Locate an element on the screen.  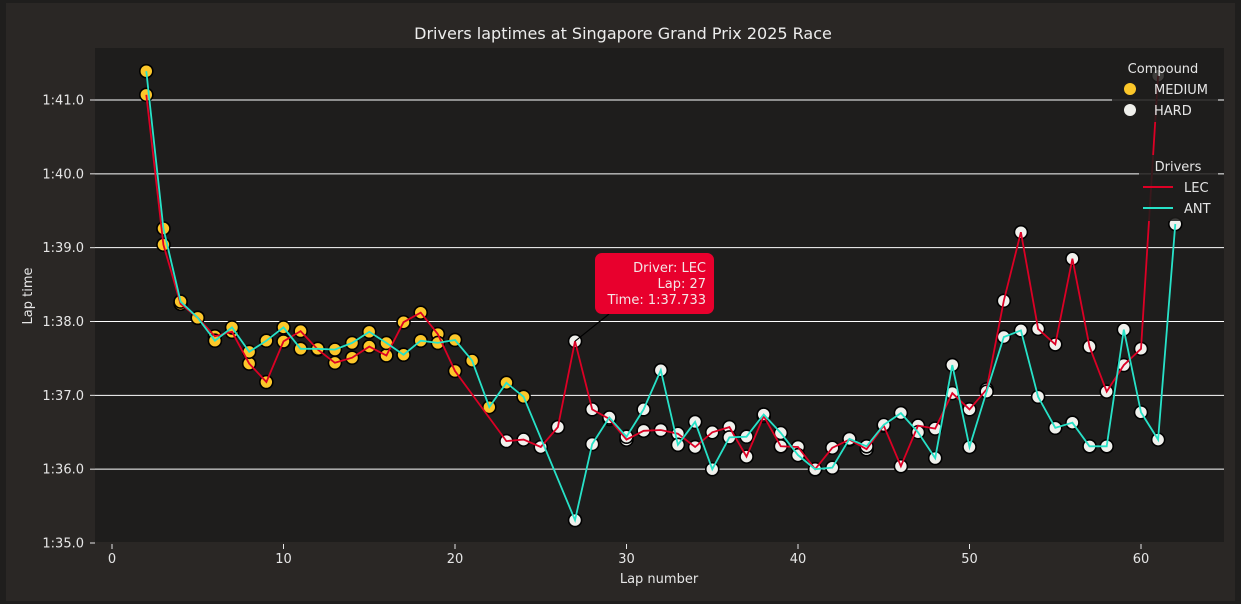
x-tick-label: 20 is located at coordinates (455, 559).